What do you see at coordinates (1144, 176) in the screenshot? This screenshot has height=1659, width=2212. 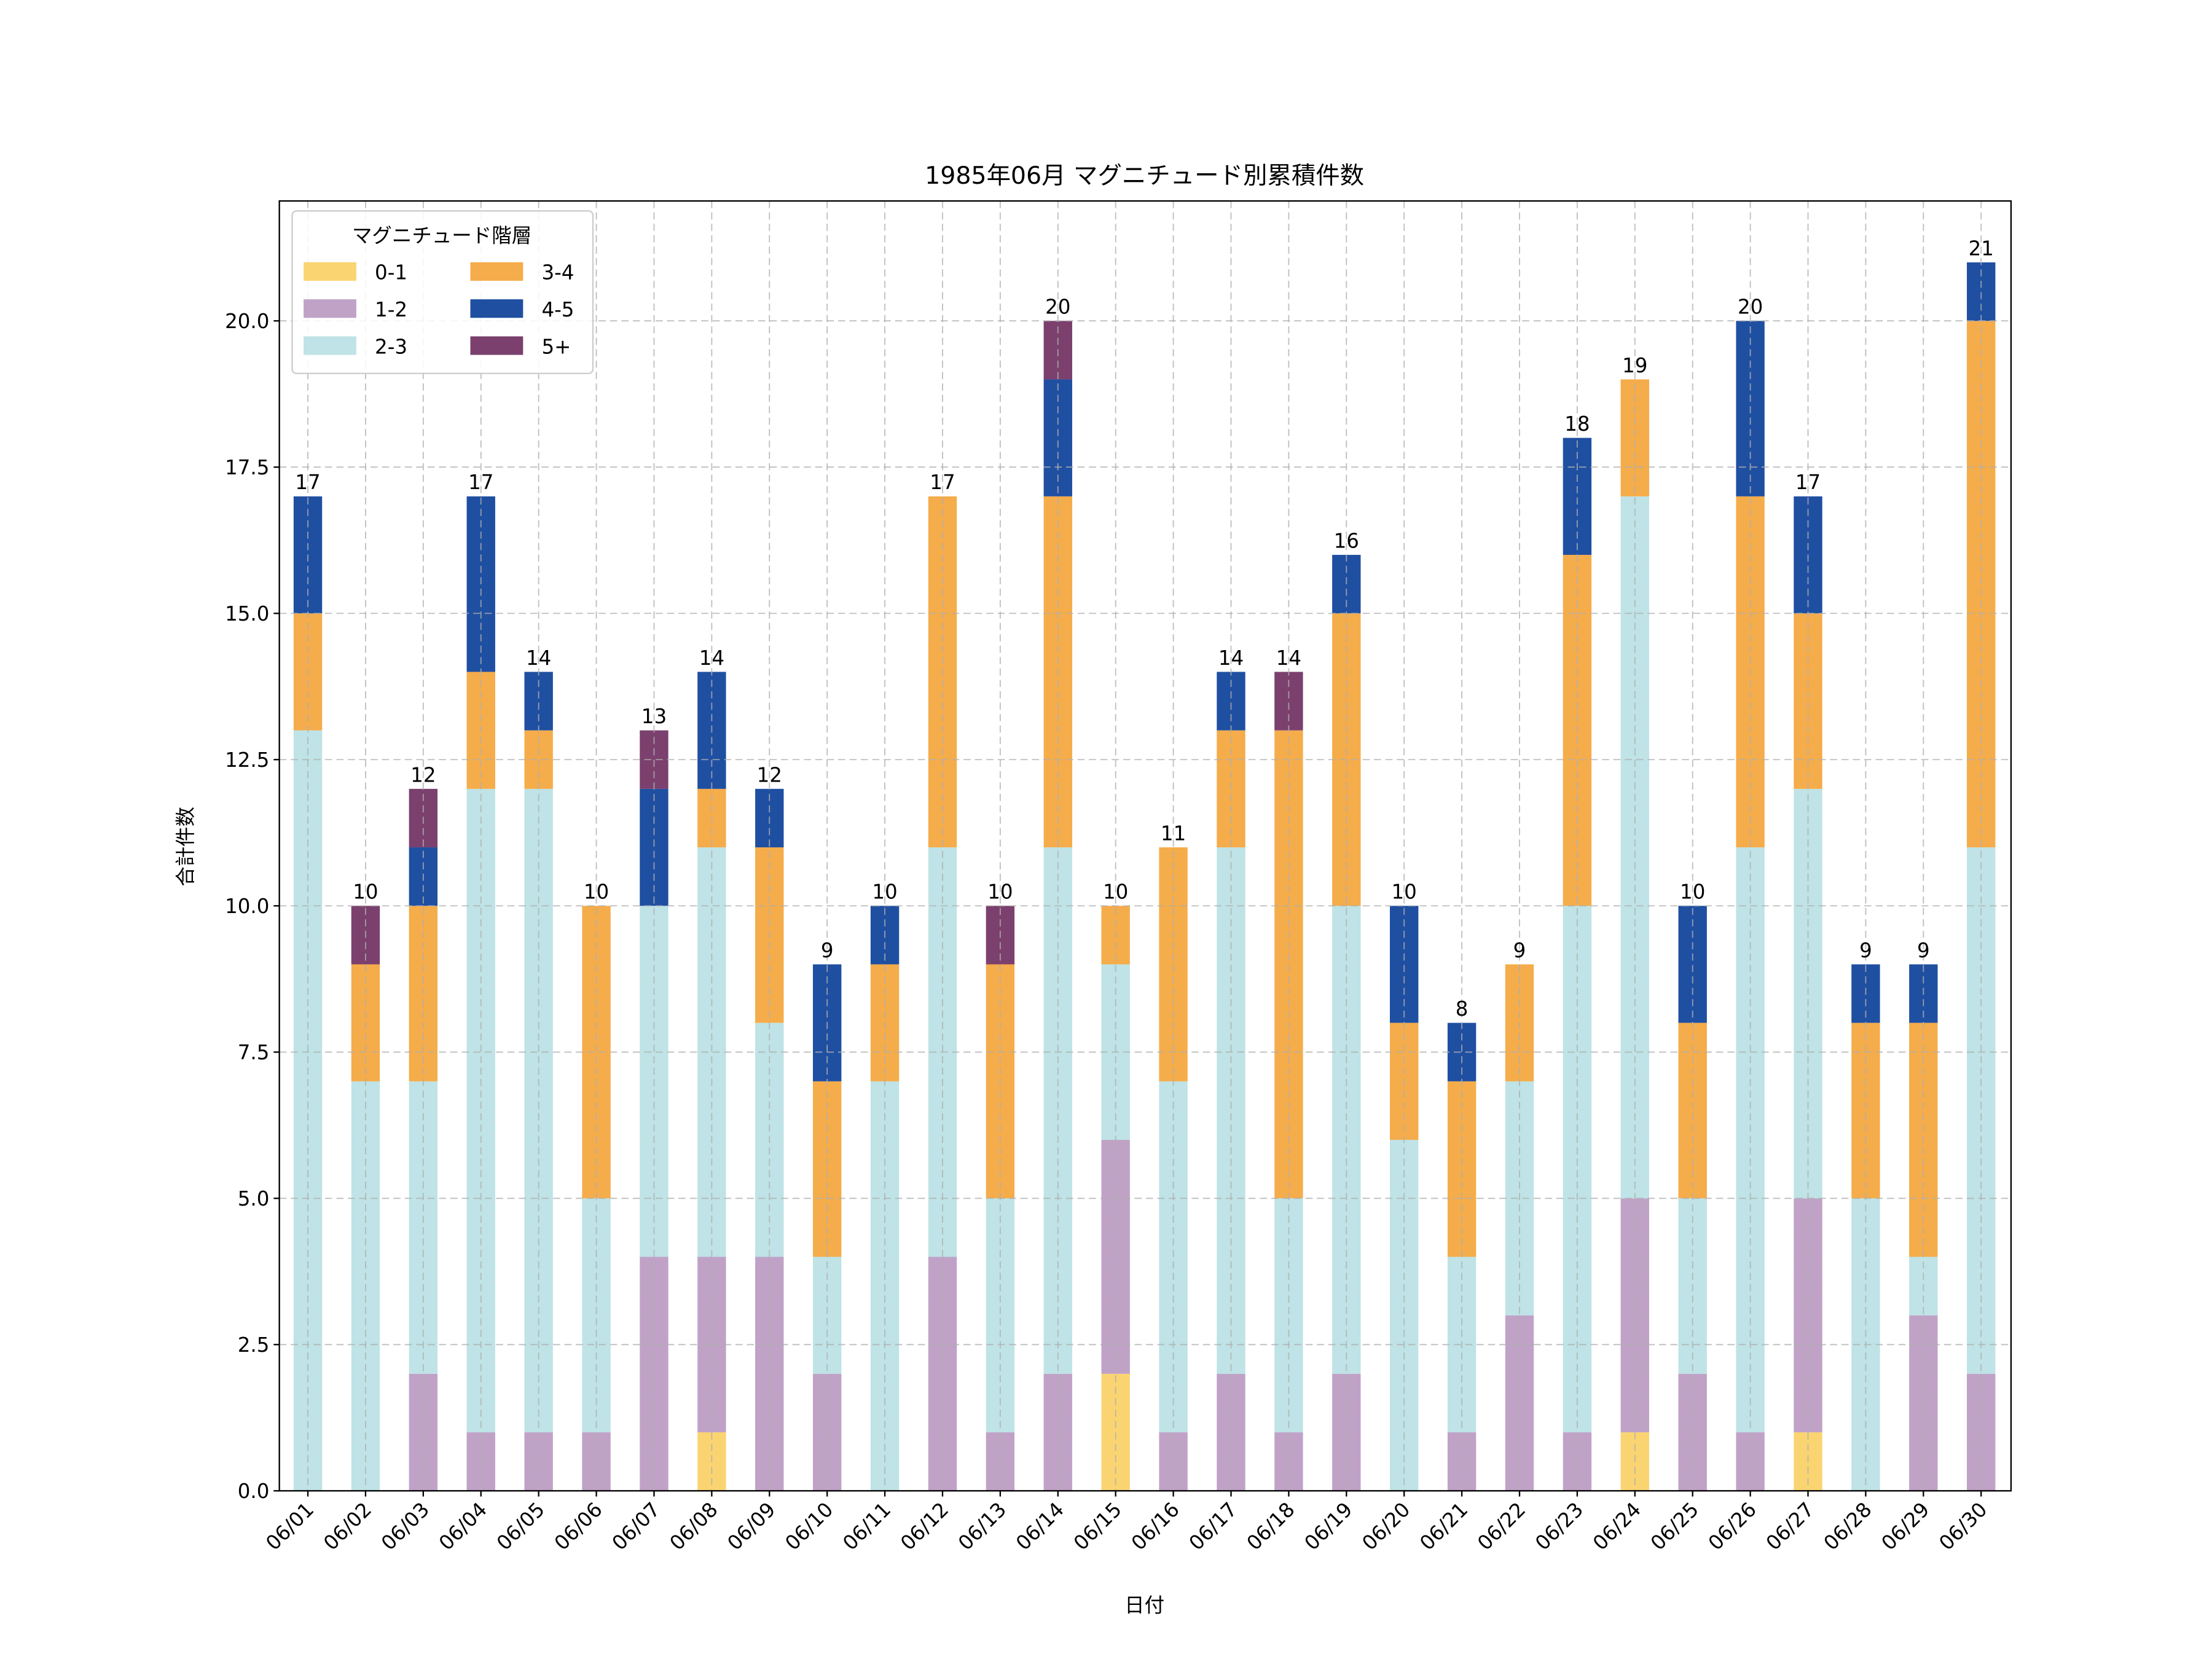 I see `chart-title: 1985年06月 マグニチュード別累積件数` at bounding box center [1144, 176].